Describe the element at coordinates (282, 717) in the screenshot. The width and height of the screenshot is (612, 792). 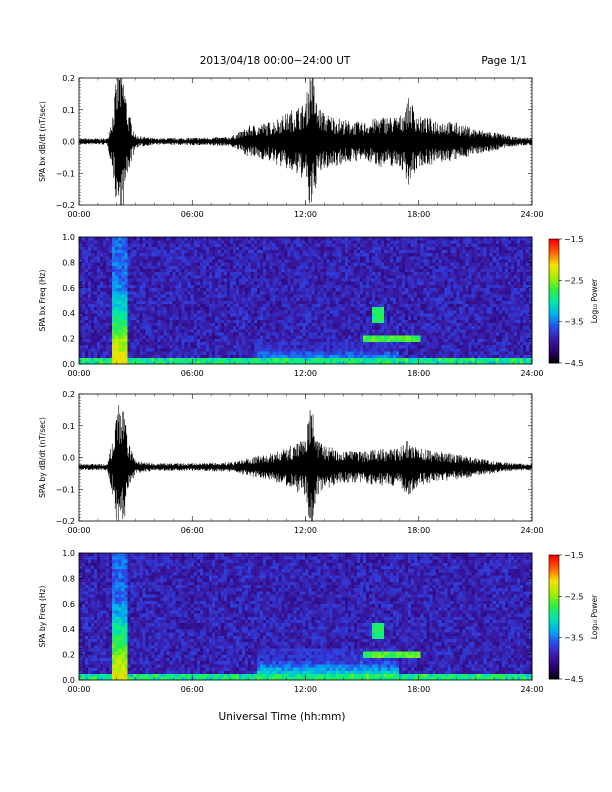
I see `x-axis-label: Universal Time (hh:mm)` at that location.